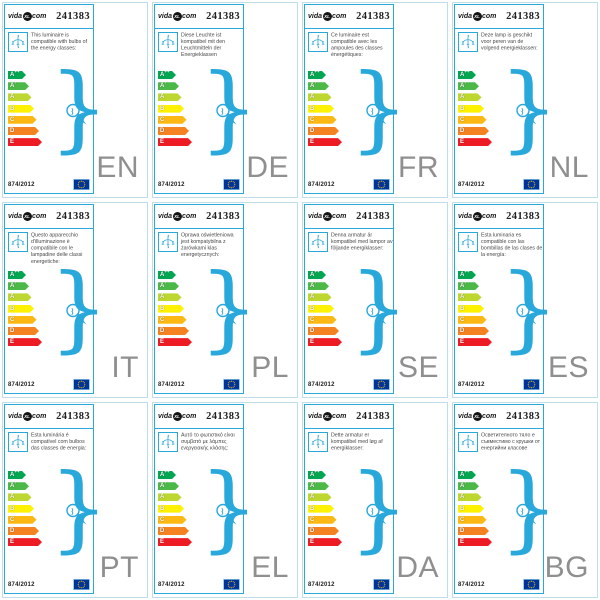  Describe the element at coordinates (117, 167) in the screenshot. I see `language-code: EN` at that location.